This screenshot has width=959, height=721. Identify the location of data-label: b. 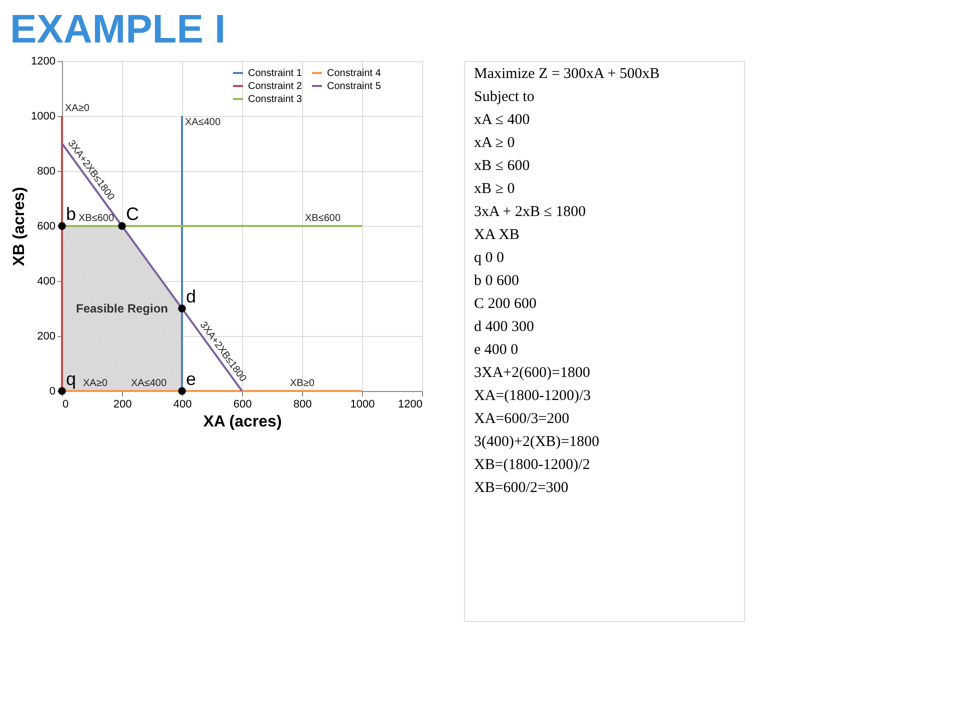
(71, 214).